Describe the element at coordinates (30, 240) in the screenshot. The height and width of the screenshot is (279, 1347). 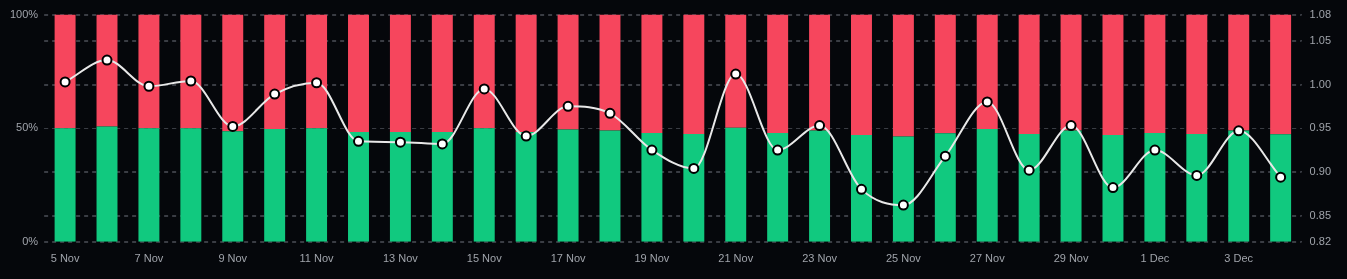
I see `y-tick-label: 0%` at that location.